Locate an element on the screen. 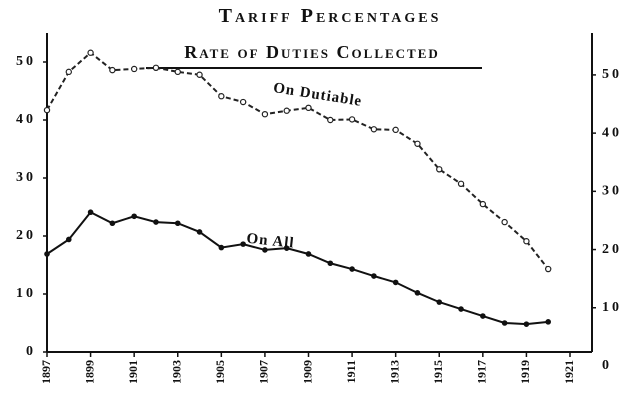  x-tick-label: 1919 is located at coordinates (525, 372).